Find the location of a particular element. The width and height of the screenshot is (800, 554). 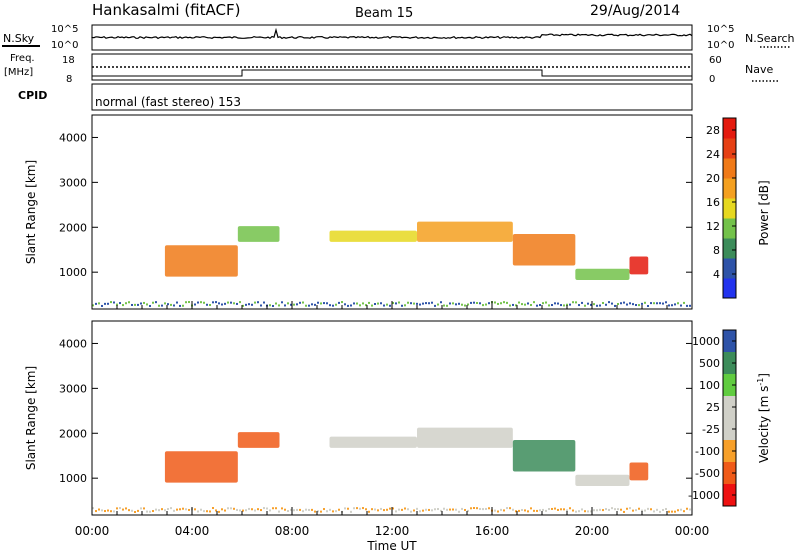

nave-trace is located at coordinates (392, 73).